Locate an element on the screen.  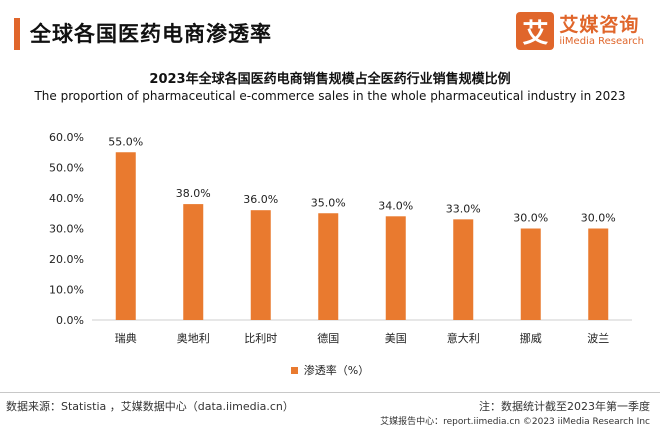
logo-name-cn: 艾媒咨询 is located at coordinates (599, 25).